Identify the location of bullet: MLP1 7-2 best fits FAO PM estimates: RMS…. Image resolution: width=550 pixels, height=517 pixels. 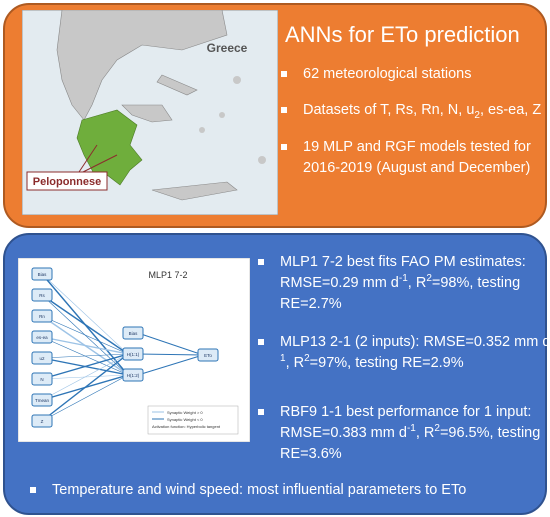
(404, 283).